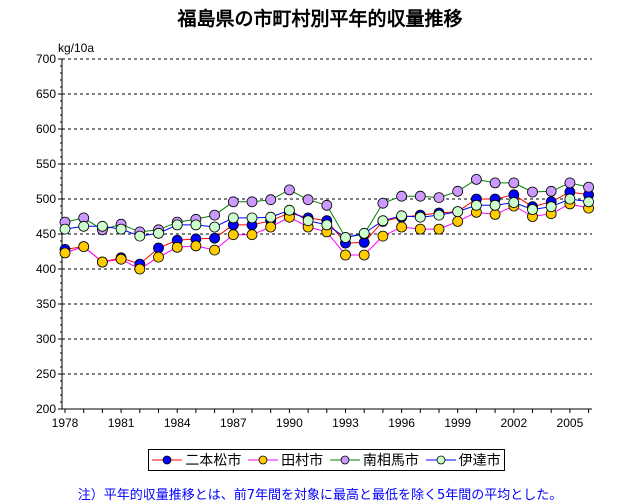 This screenshot has height=504, width=640. I want to click on chart-title: 福島県の市町村別平年的収量推移, so click(320, 19).